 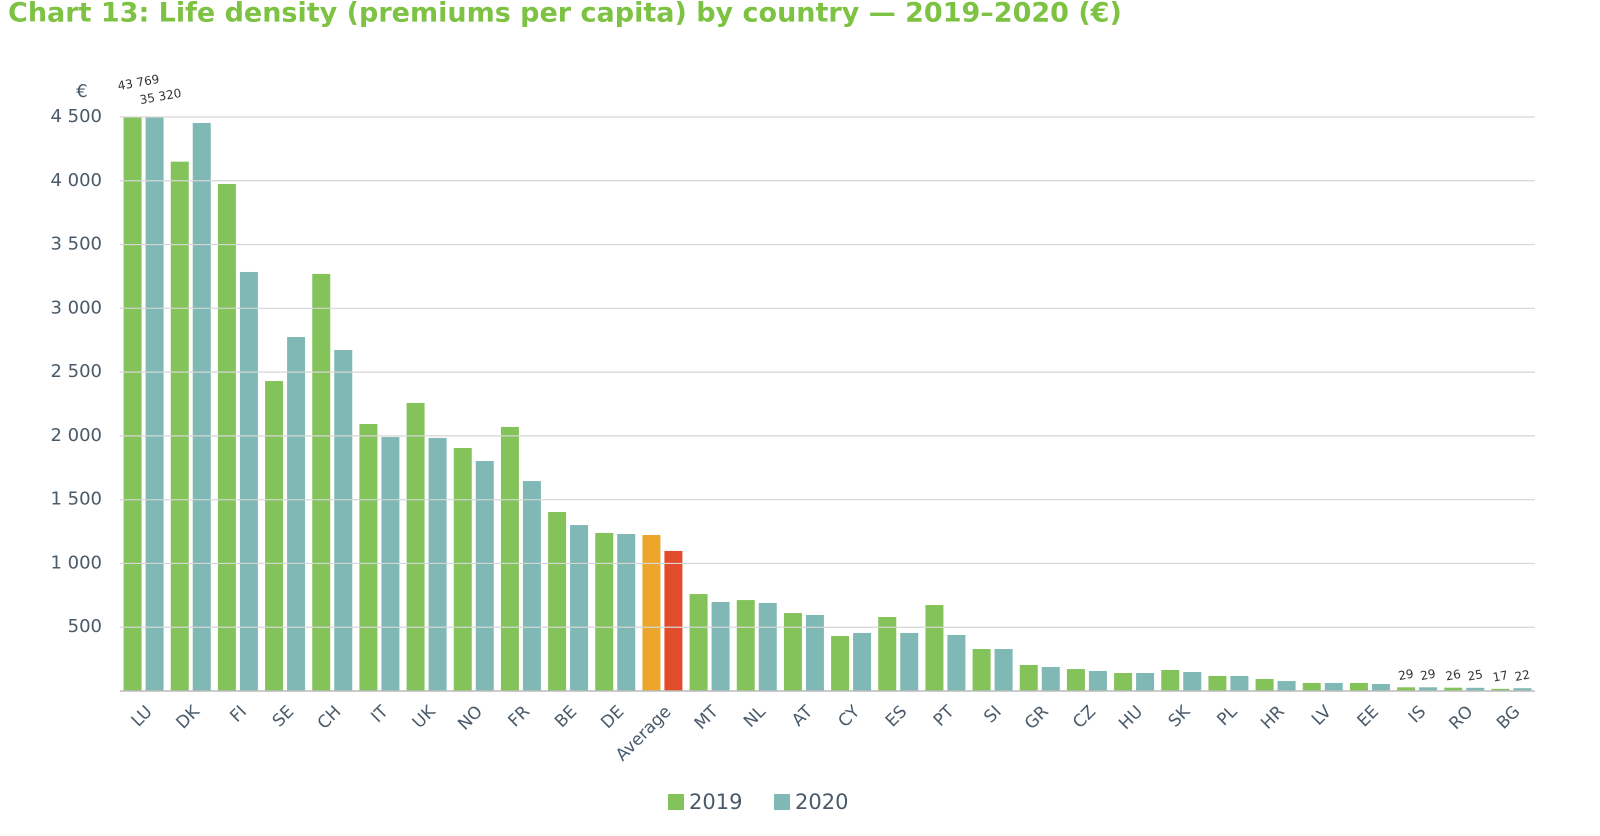 I want to click on x-tick-label: FR, so click(x=520, y=717).